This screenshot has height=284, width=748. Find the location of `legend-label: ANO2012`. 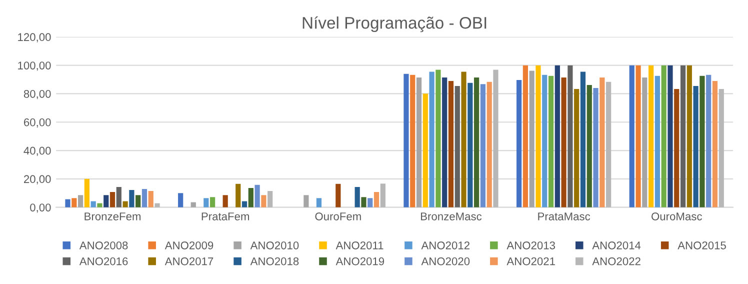

legend-label: ANO2012 is located at coordinates (445, 245).